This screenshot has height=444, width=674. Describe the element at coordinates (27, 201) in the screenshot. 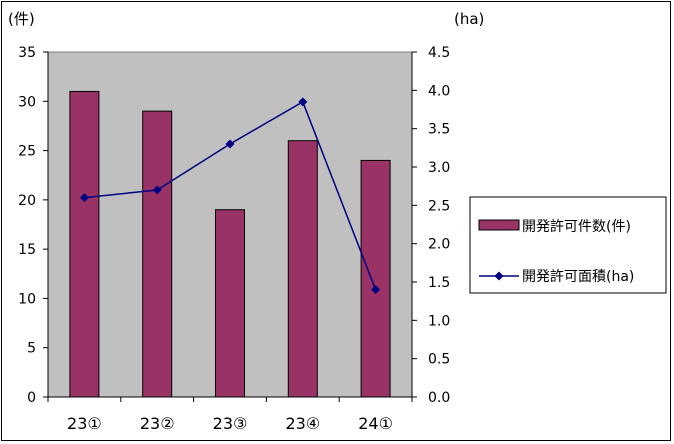

I see `y-left-tick-label: 20` at that location.